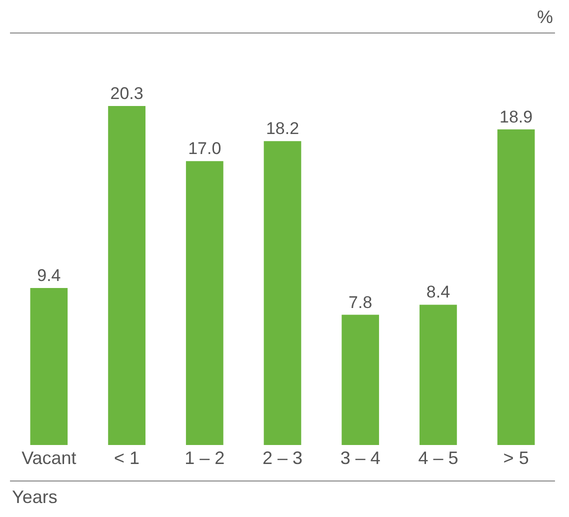  Describe the element at coordinates (516, 458) in the screenshot. I see `x-tick-label: > 5` at that location.